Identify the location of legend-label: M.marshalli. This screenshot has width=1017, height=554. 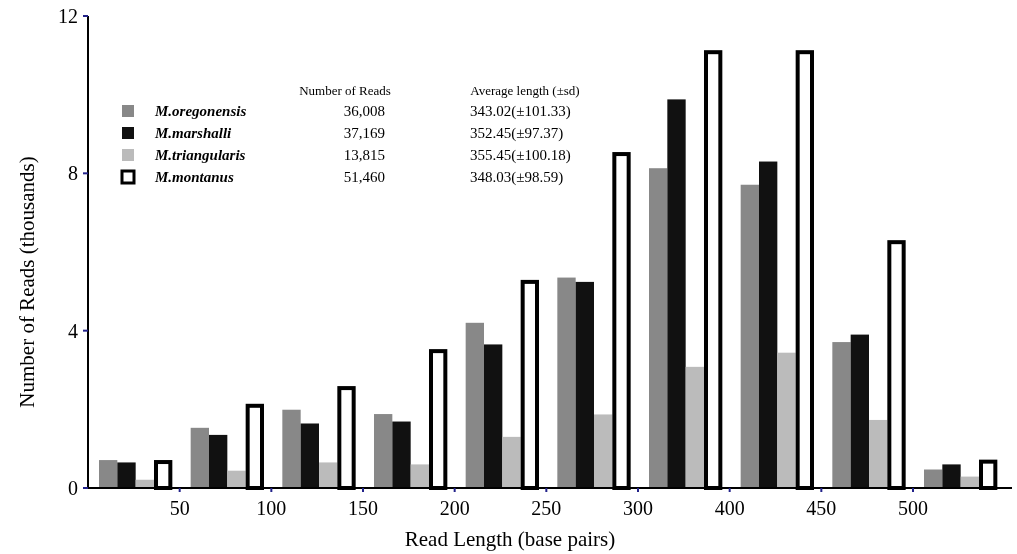
(193, 133).